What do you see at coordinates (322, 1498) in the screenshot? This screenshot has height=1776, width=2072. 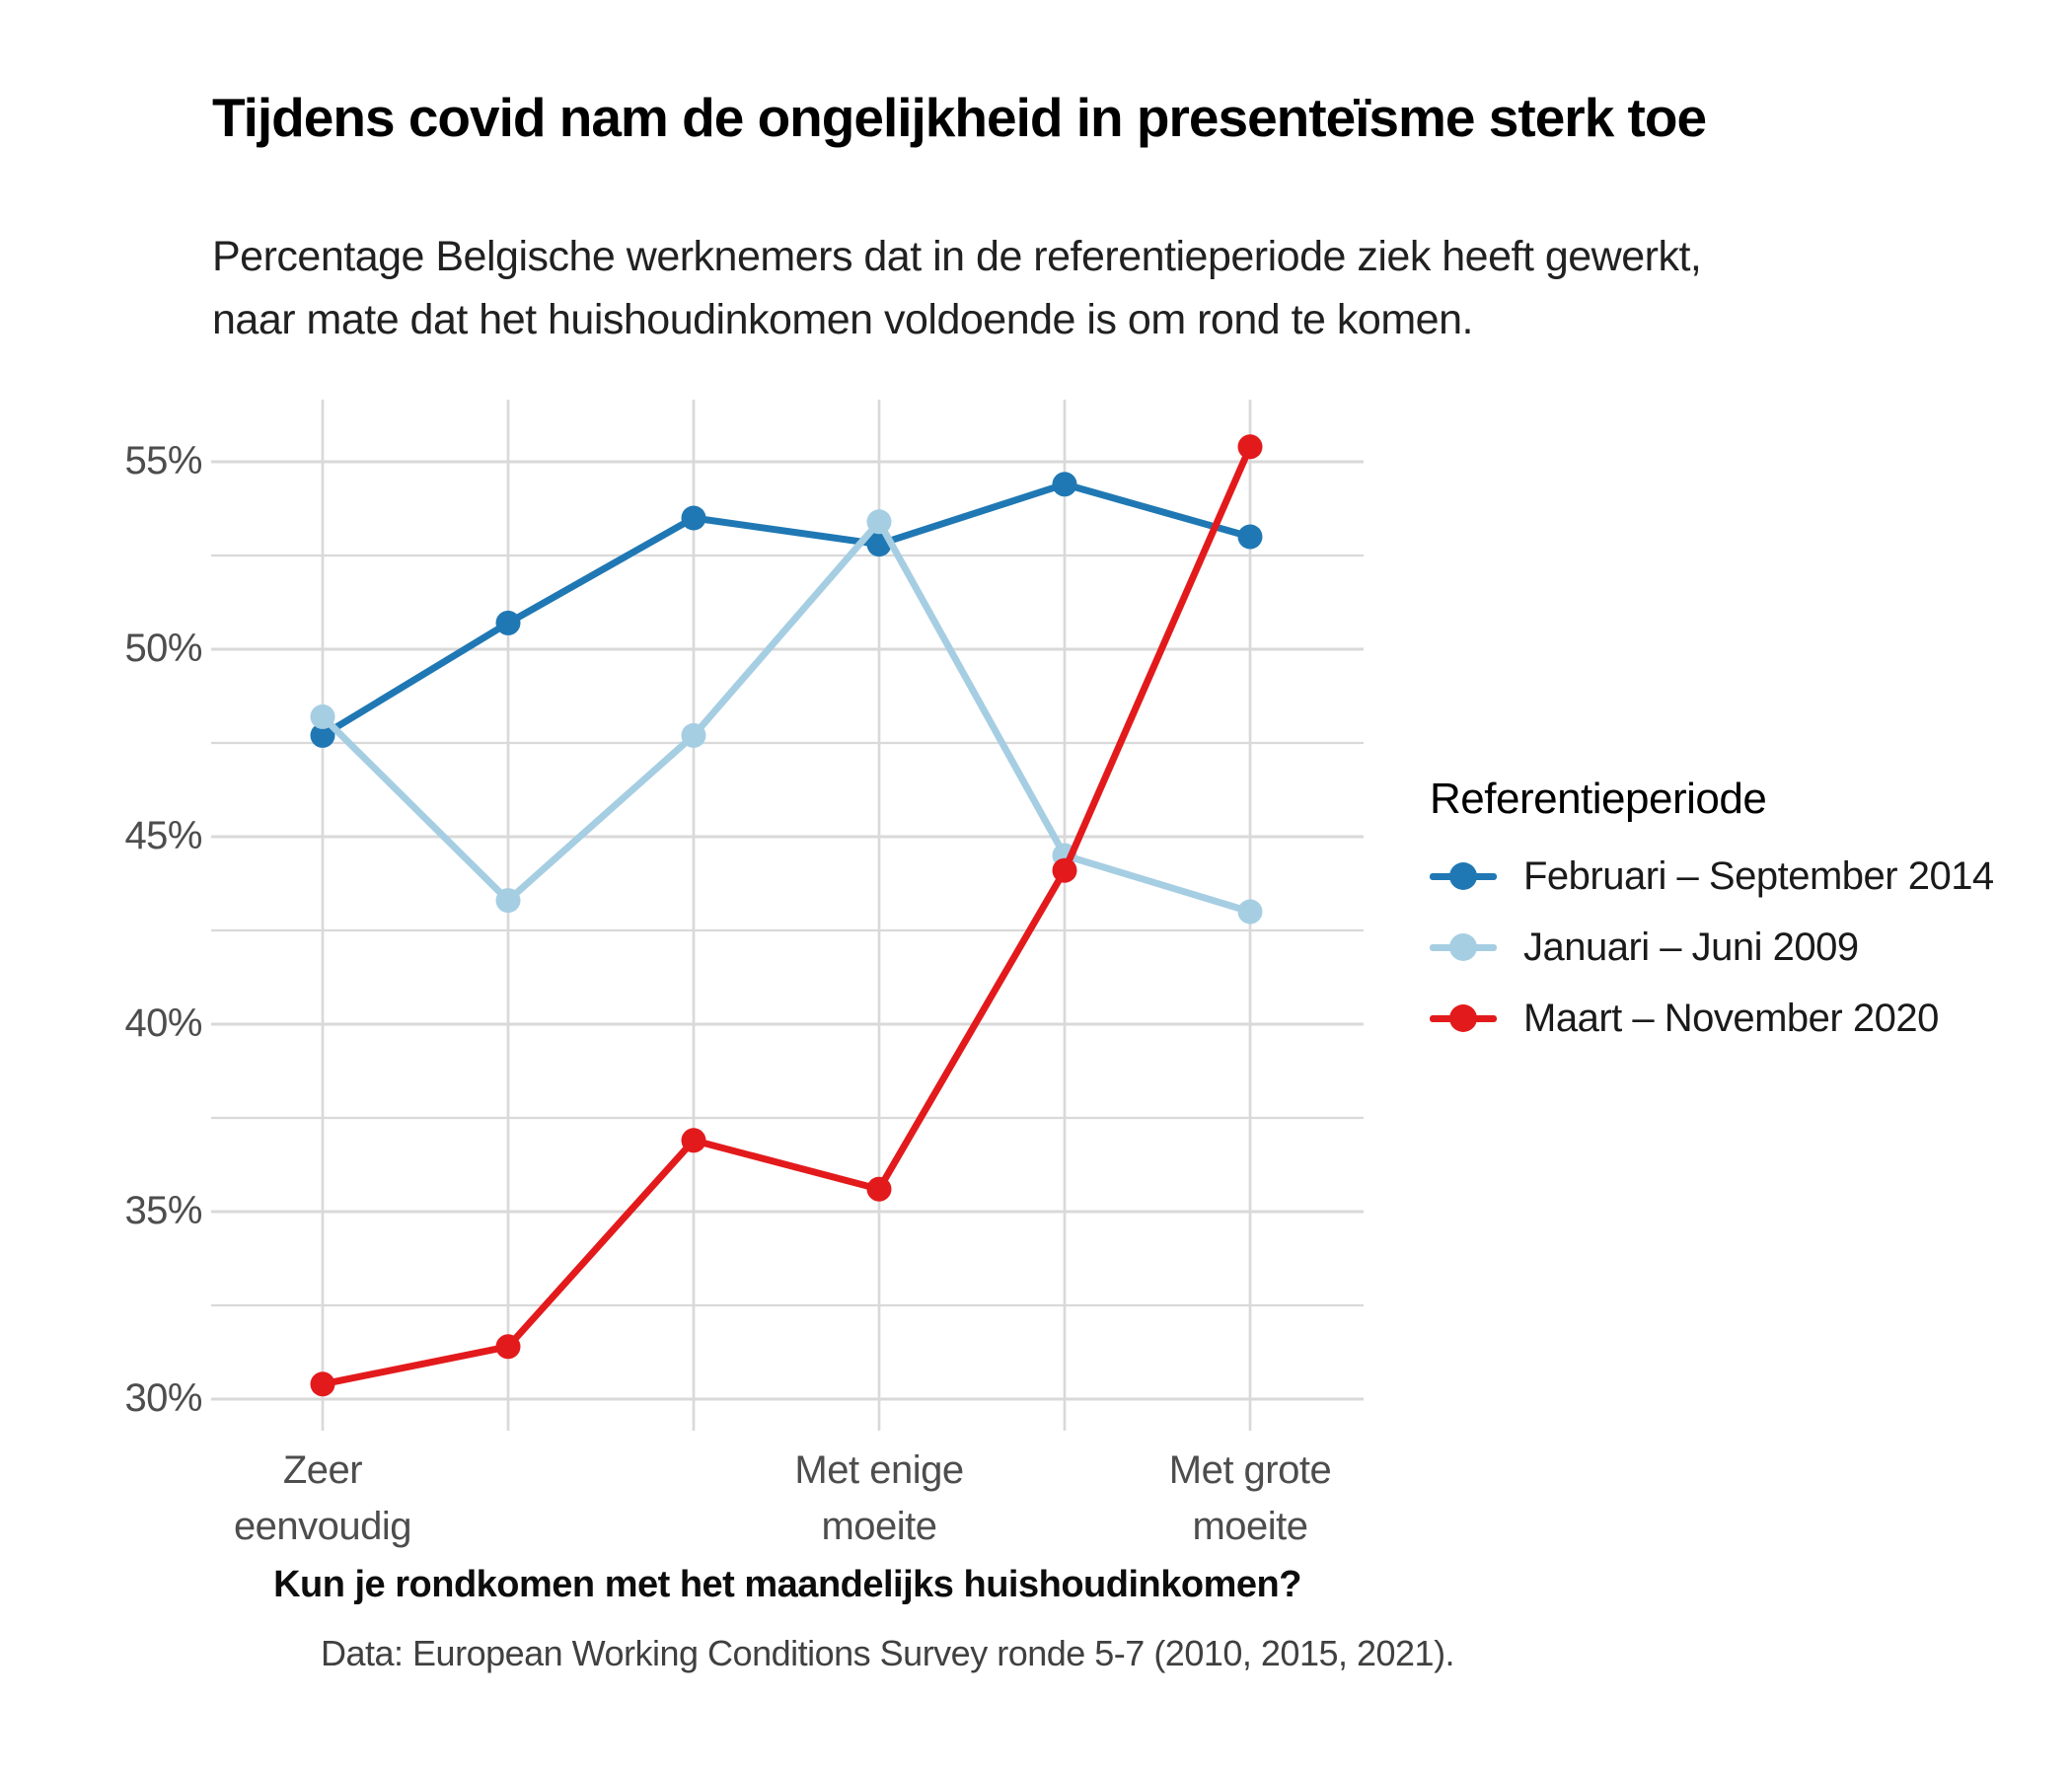 I see `x-tick-label-0: Zeer eenvoudig` at bounding box center [322, 1498].